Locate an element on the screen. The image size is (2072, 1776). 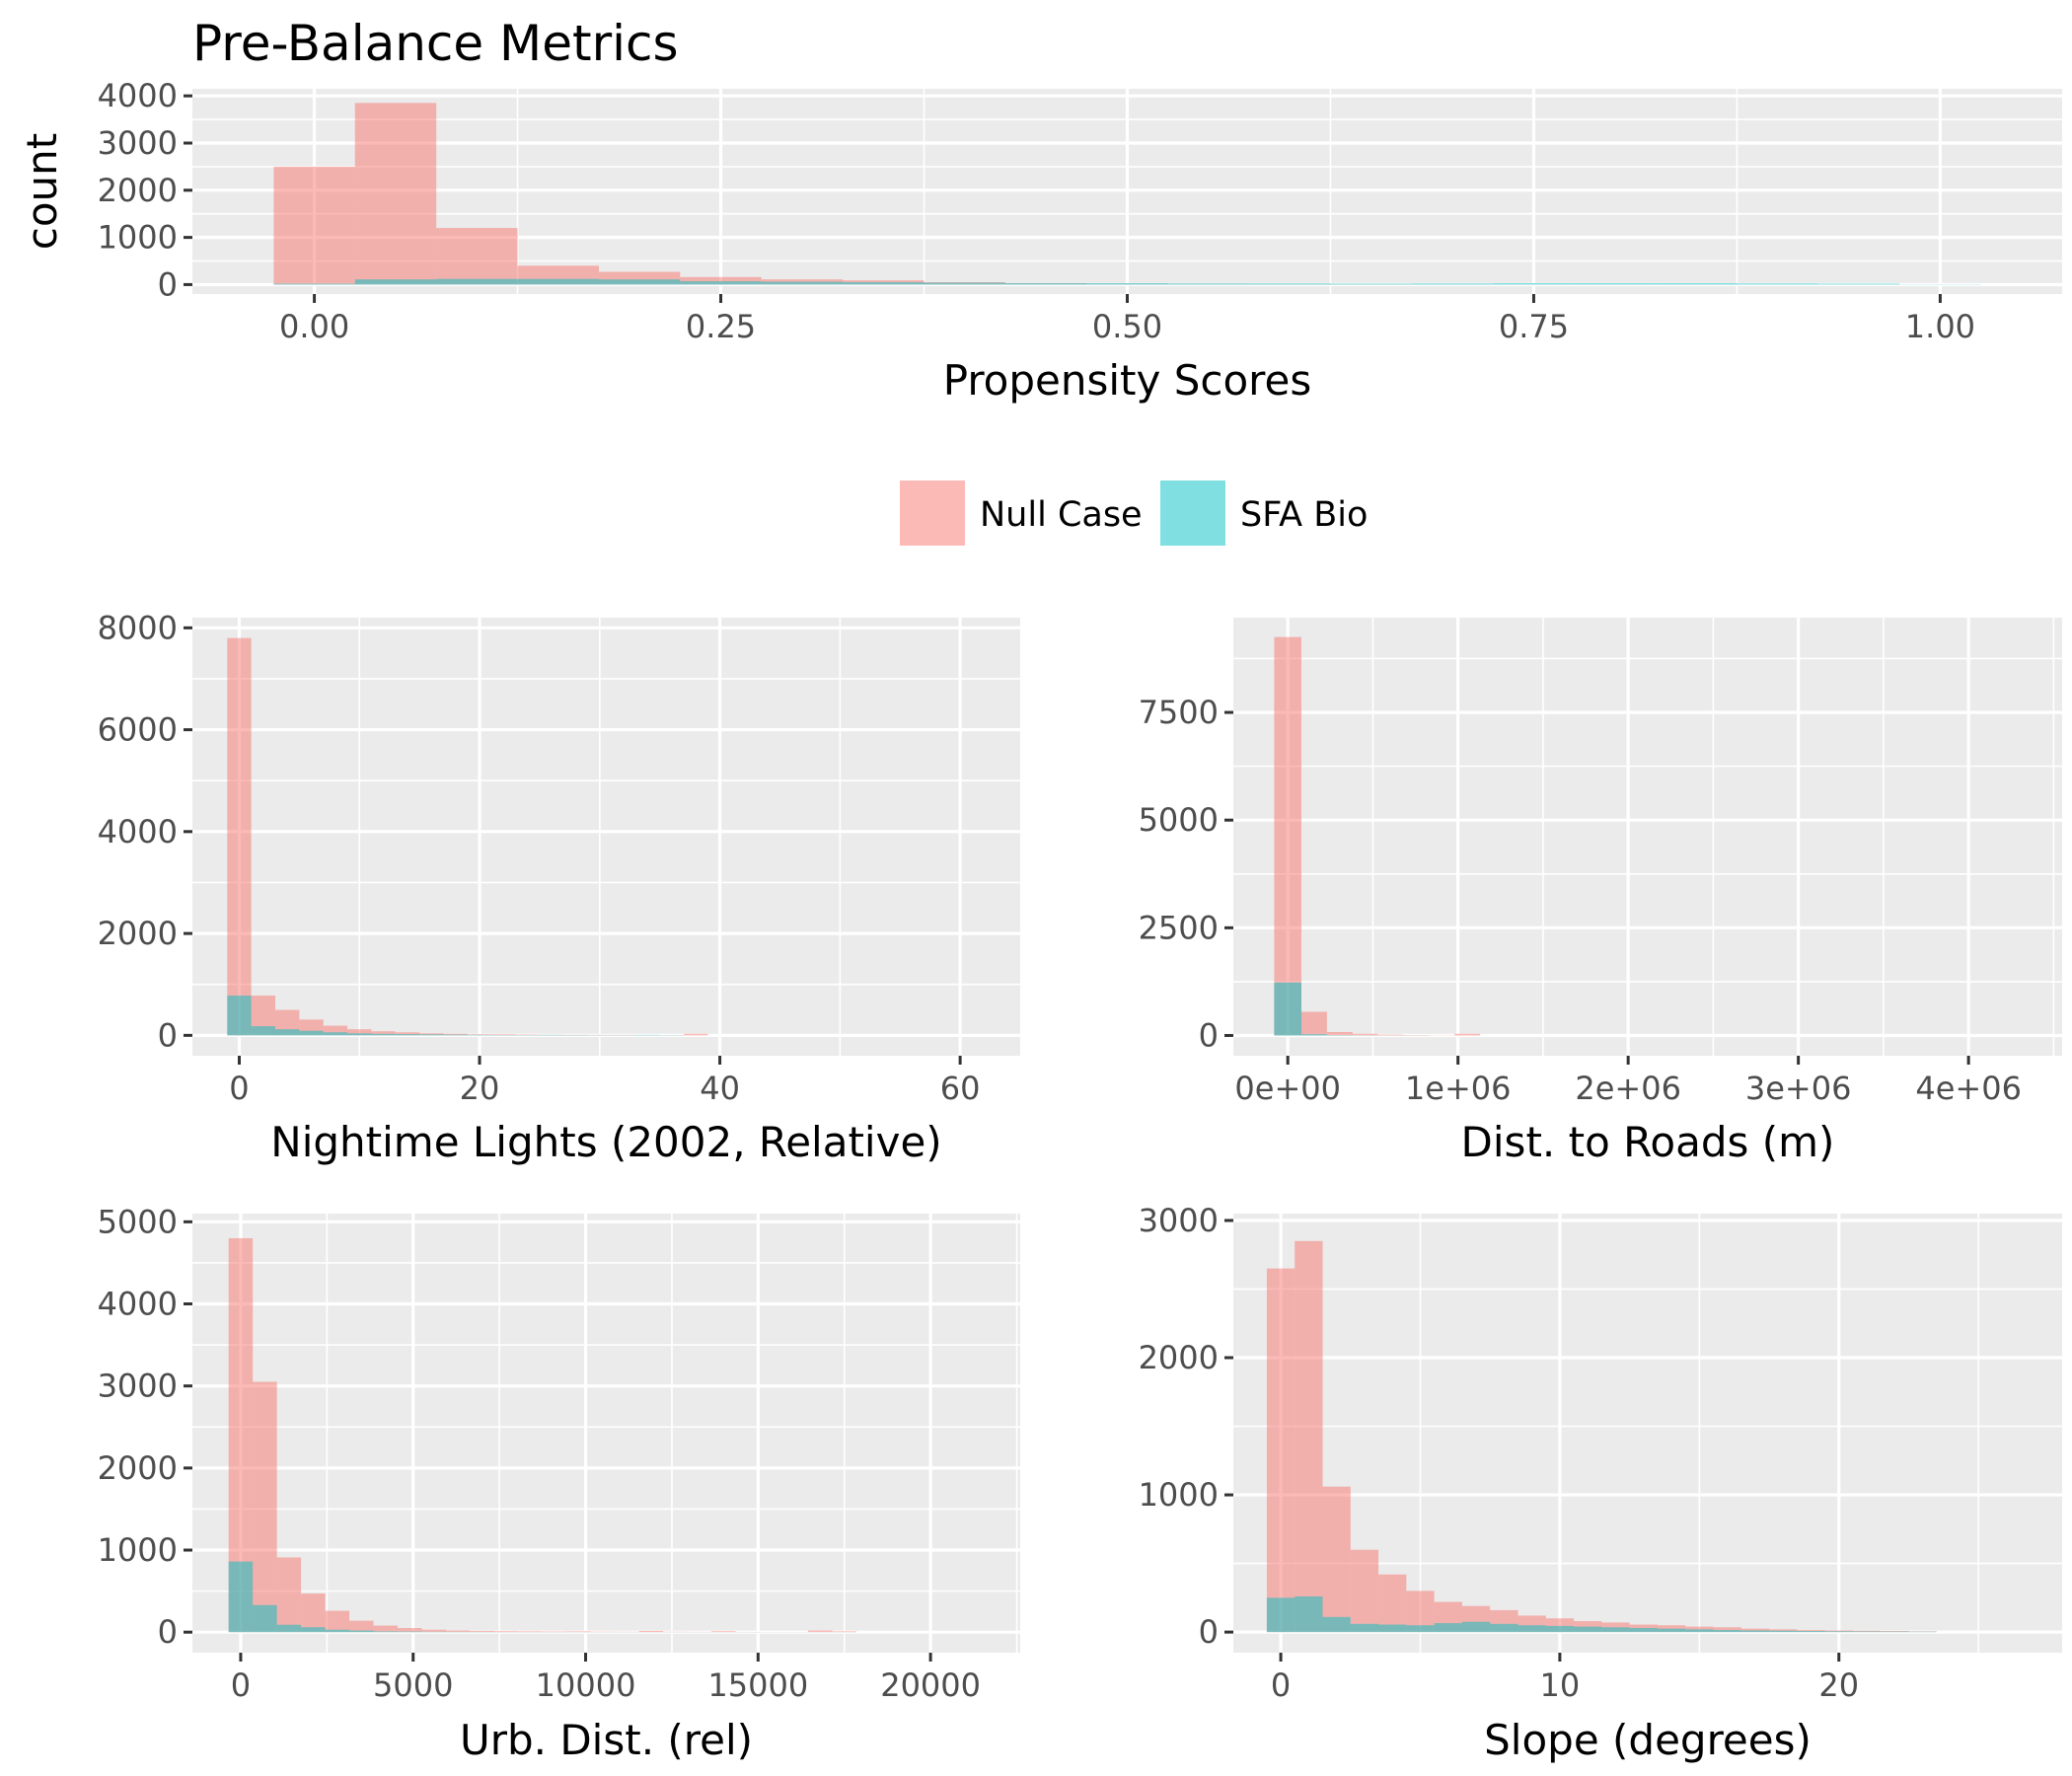
x-tick-label: 10 is located at coordinates (1561, 1685).